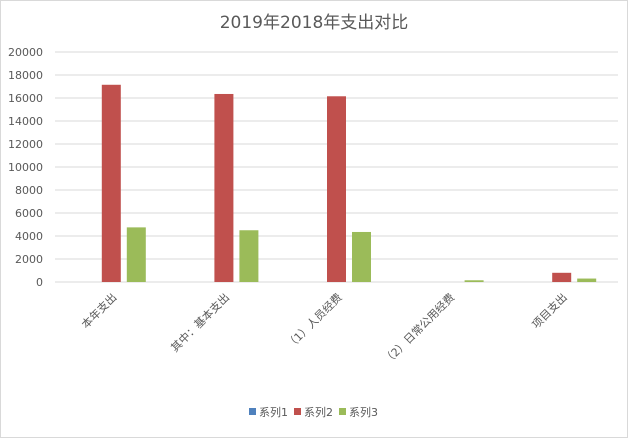  Describe the element at coordinates (111, 183) in the screenshot. I see `bar-系列2-0` at that location.